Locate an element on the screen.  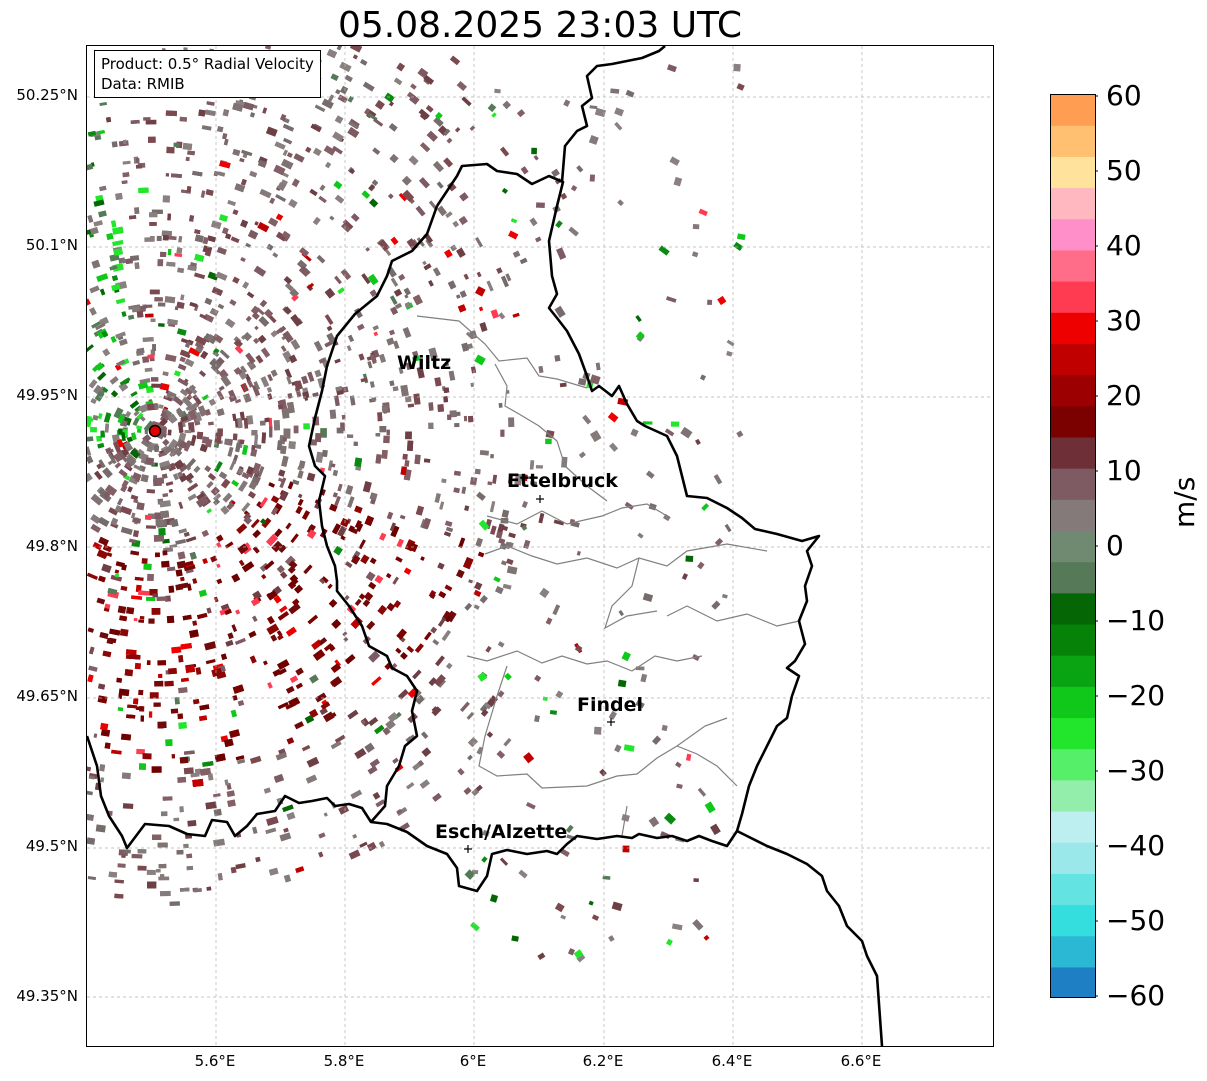
colorbar-tick: −10 is located at coordinates (1136, 620).